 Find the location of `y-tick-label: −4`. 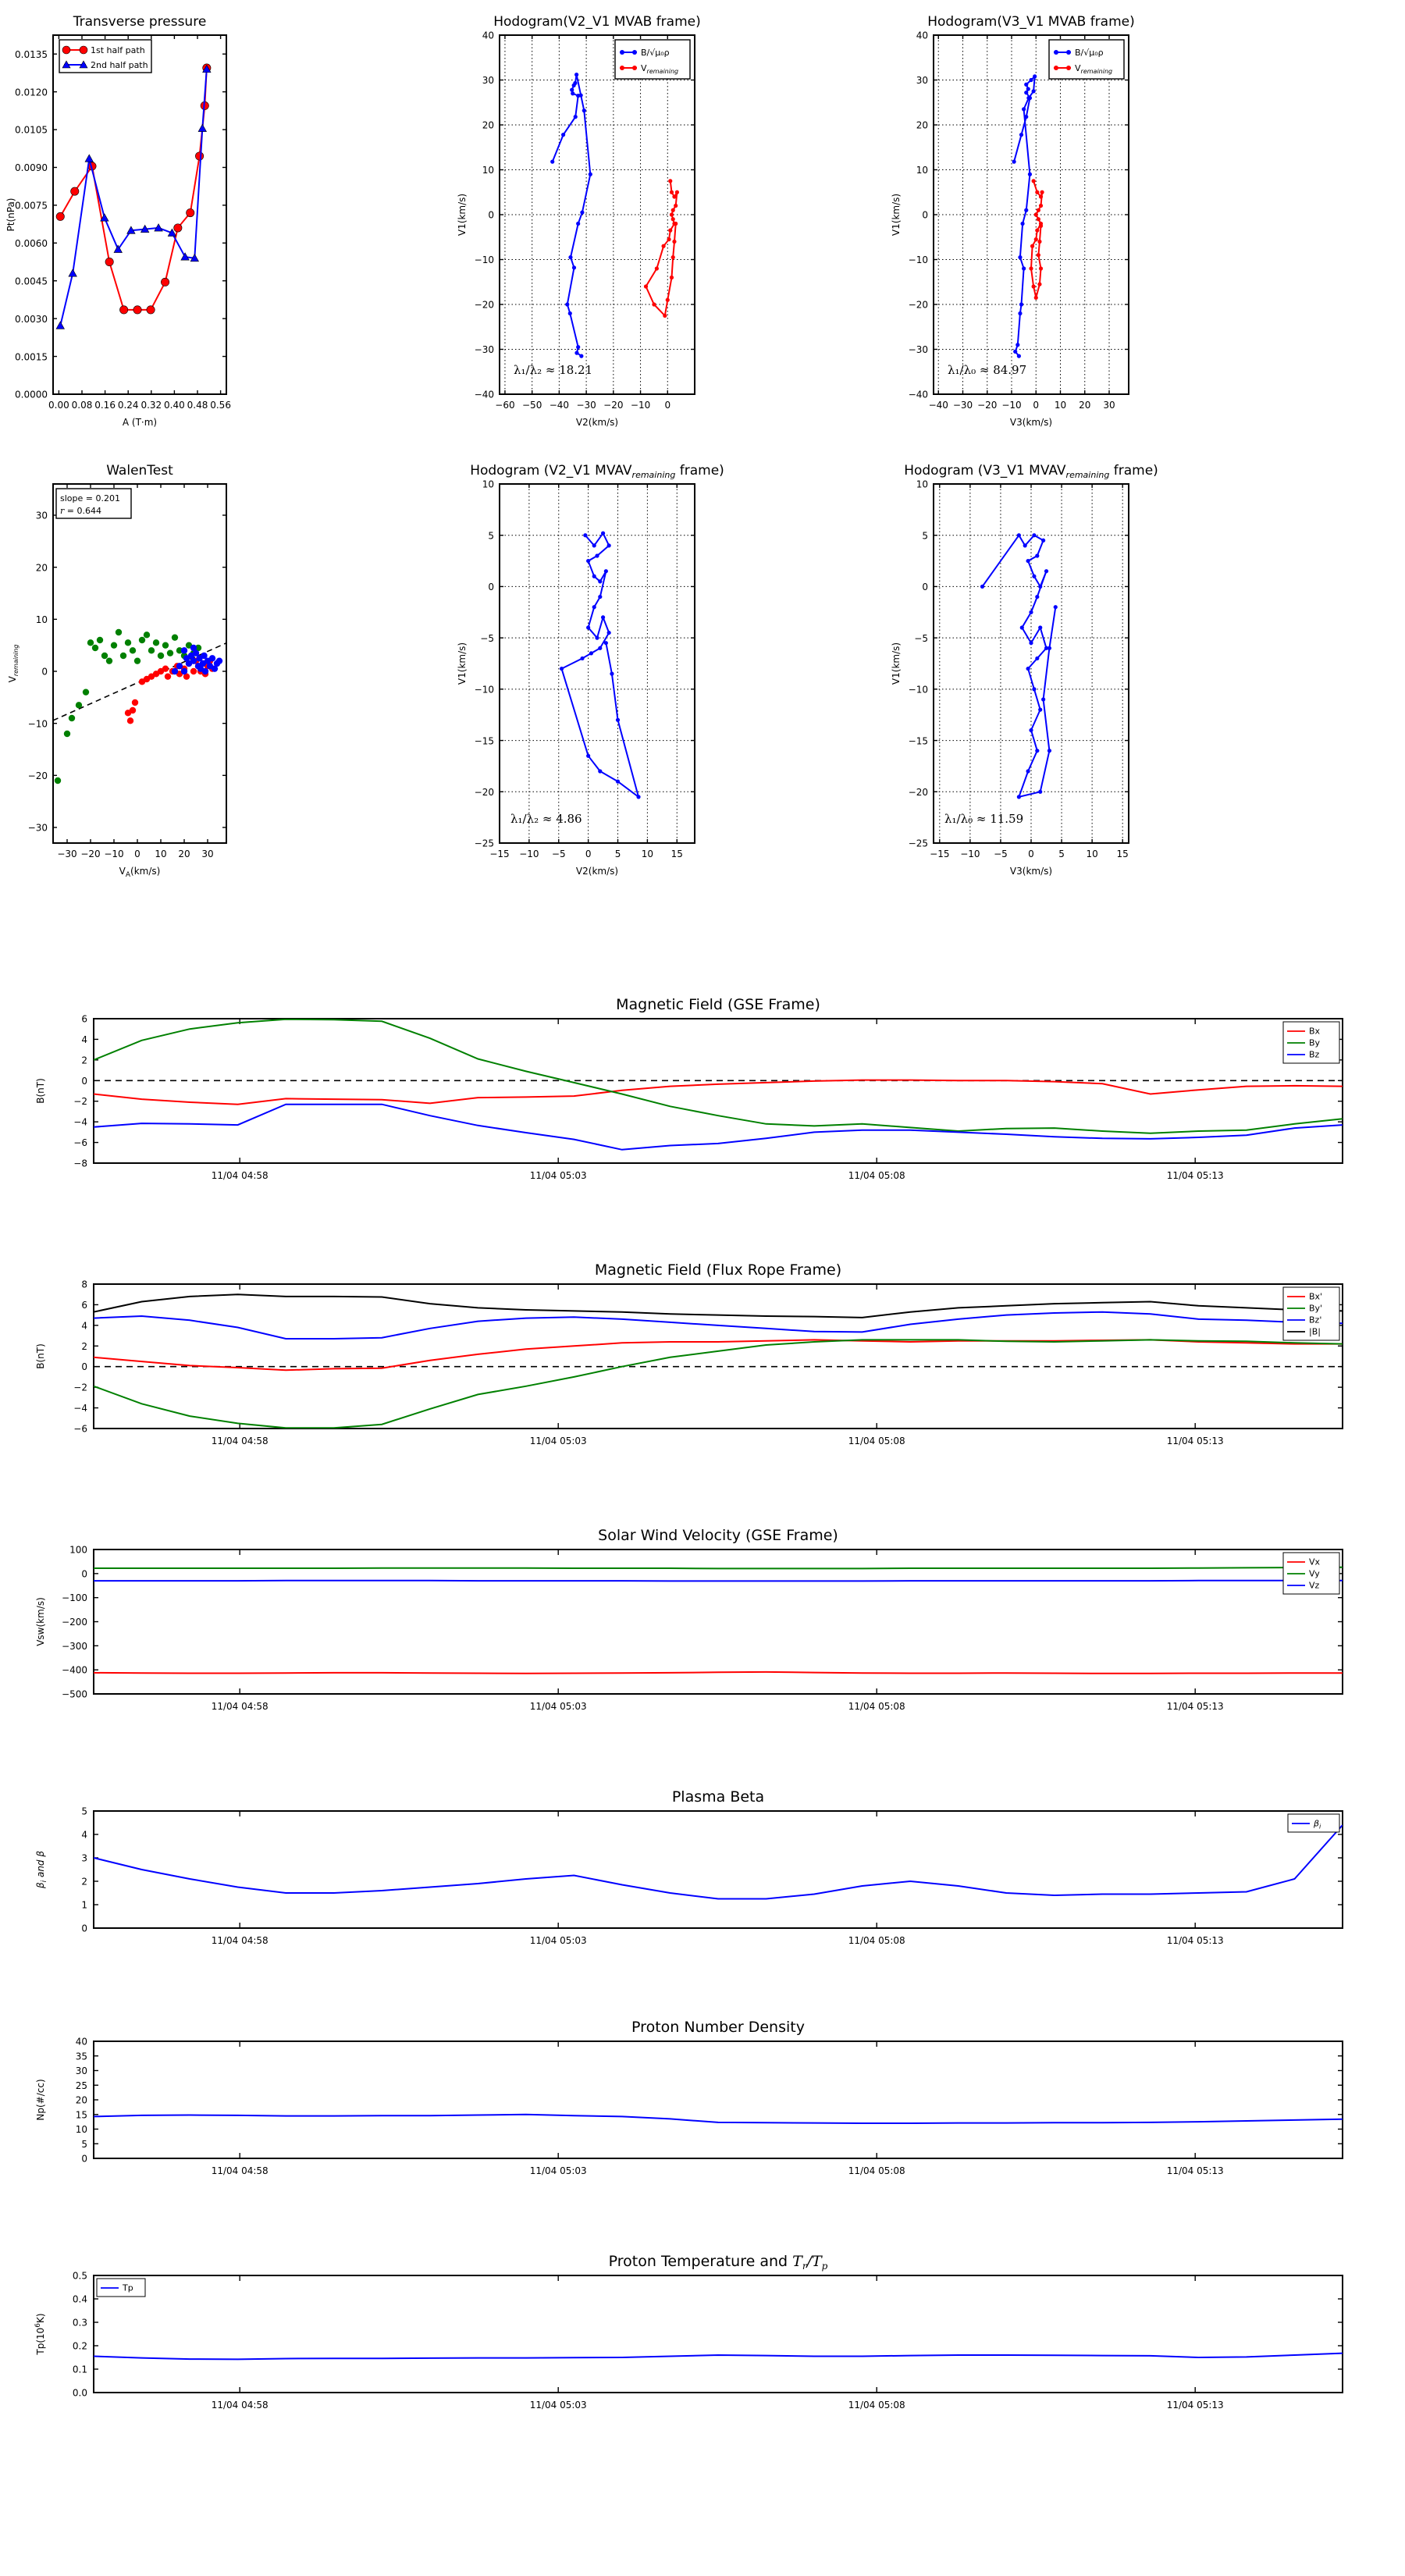

y-tick-label: −4 is located at coordinates (80, 1408).